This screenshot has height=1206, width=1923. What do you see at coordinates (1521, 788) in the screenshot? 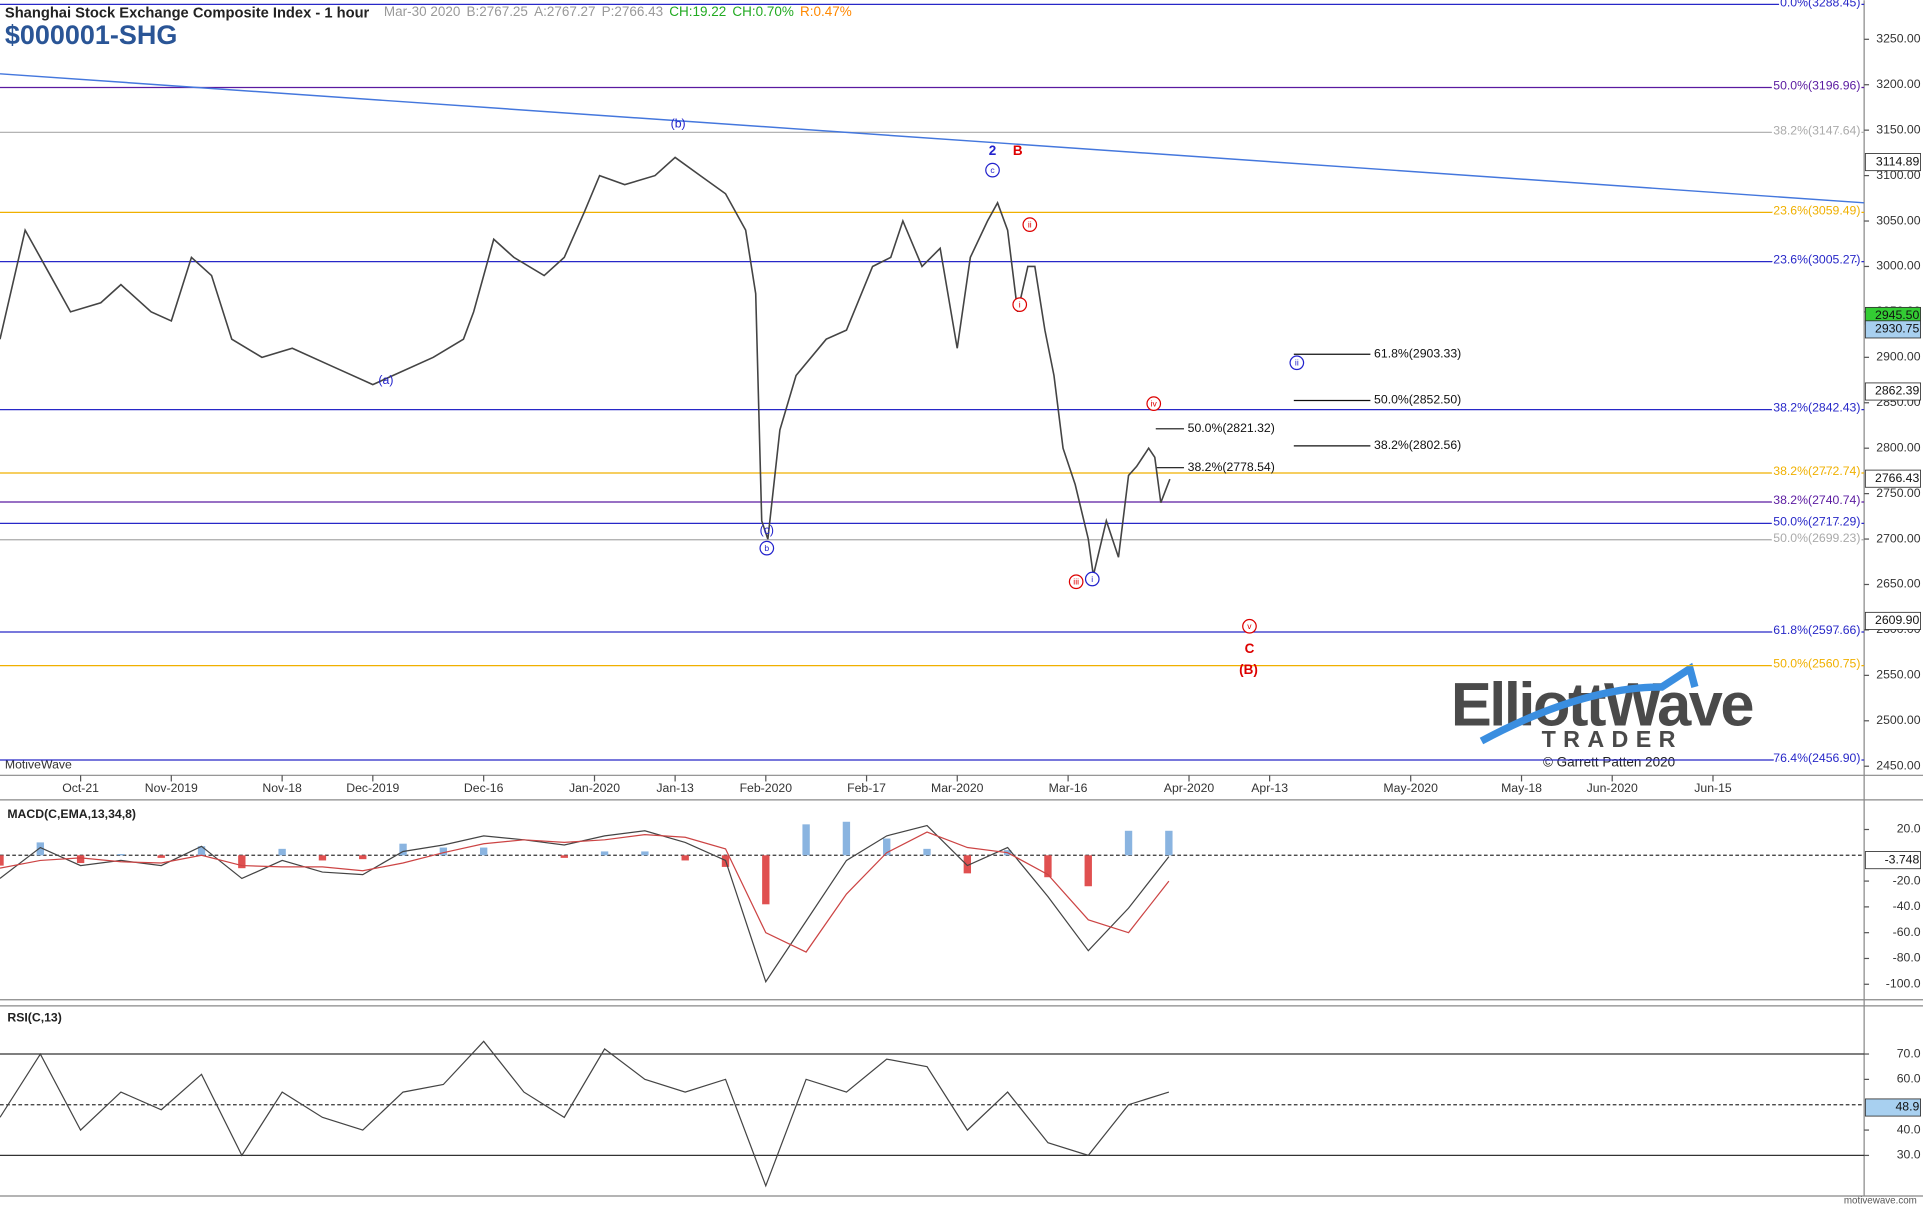
I see `x-tick-label: May-18` at bounding box center [1521, 788].